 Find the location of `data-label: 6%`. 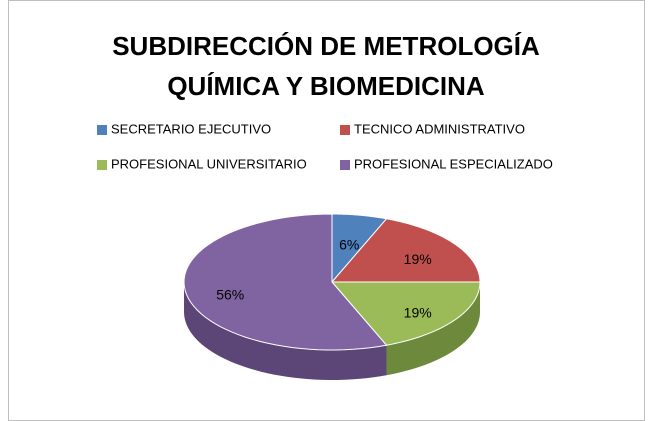

data-label: 6% is located at coordinates (349, 244).